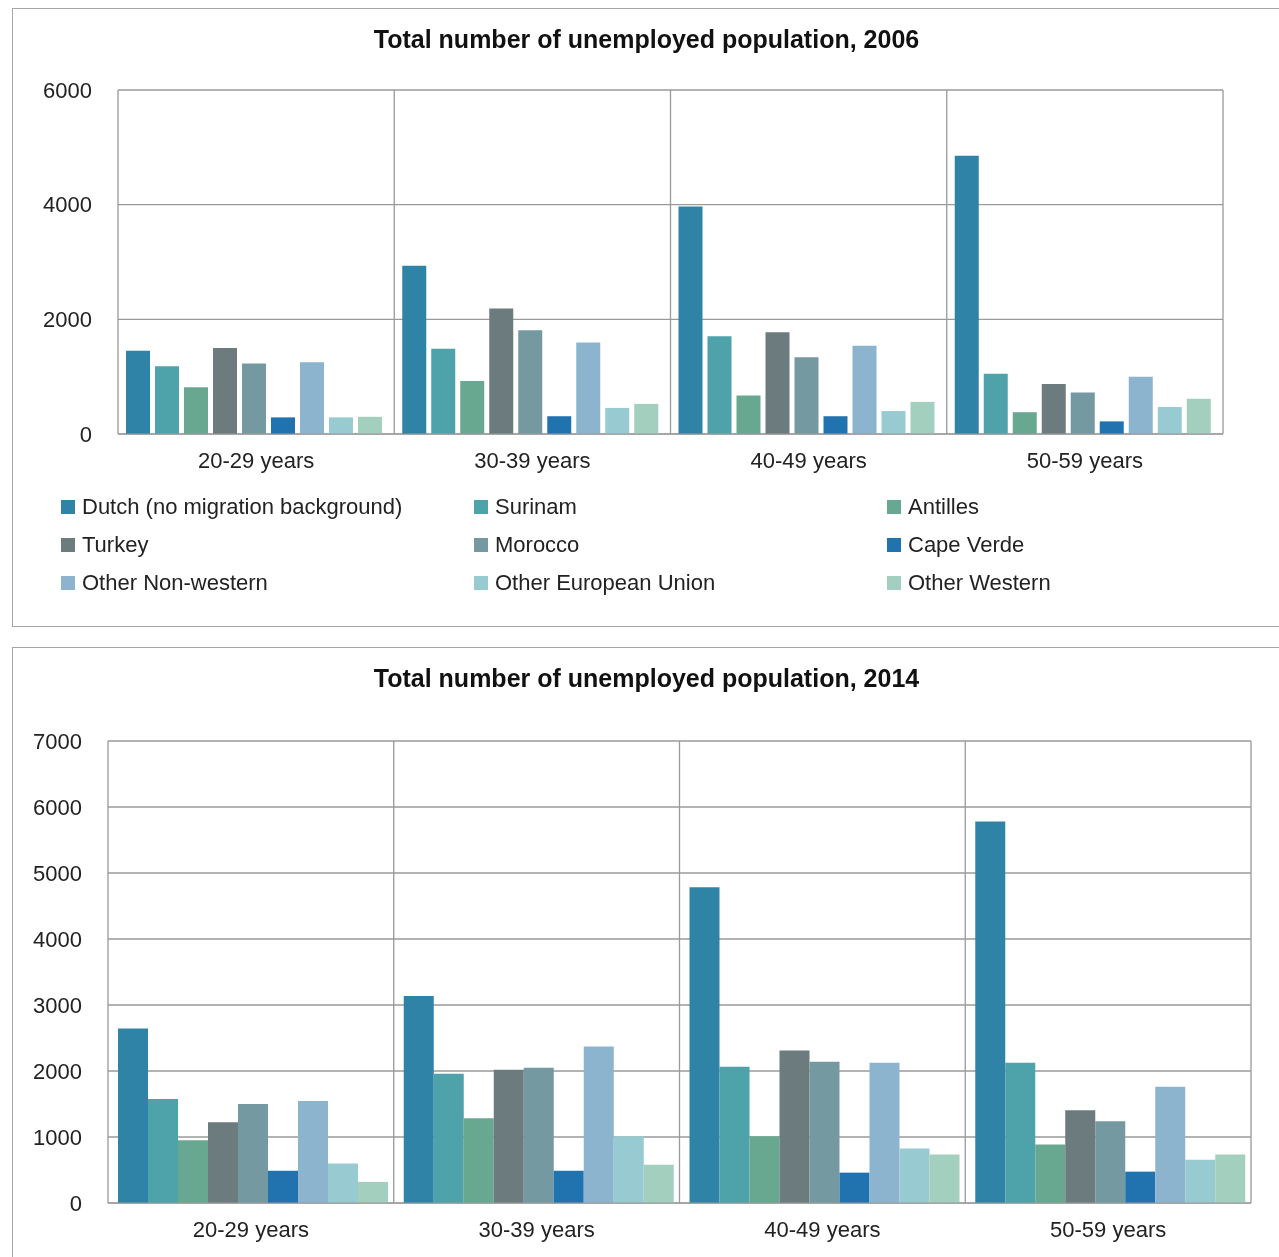 This screenshot has height=1257, width=1279. What do you see at coordinates (57, 1137) in the screenshot?
I see `y-tick-label: 1000` at bounding box center [57, 1137].